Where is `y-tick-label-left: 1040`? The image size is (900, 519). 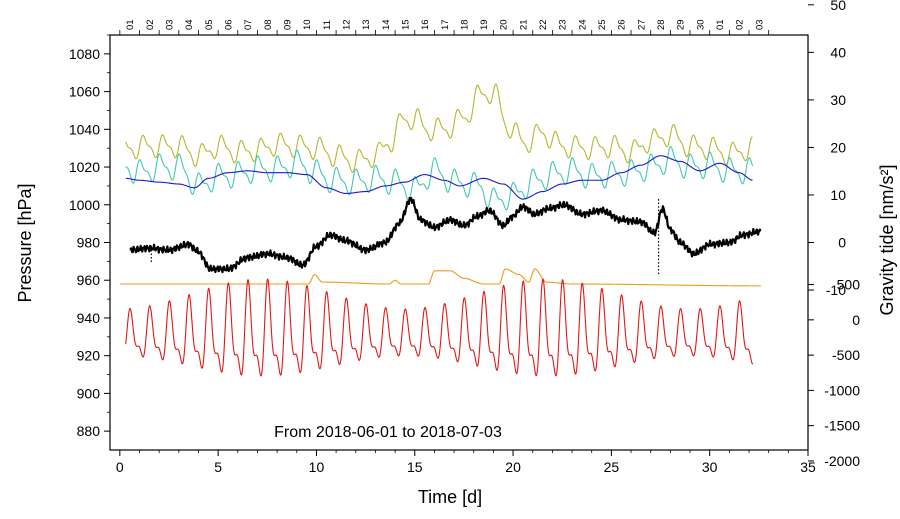
y-tick-label-left: 1040 is located at coordinates (84, 129).